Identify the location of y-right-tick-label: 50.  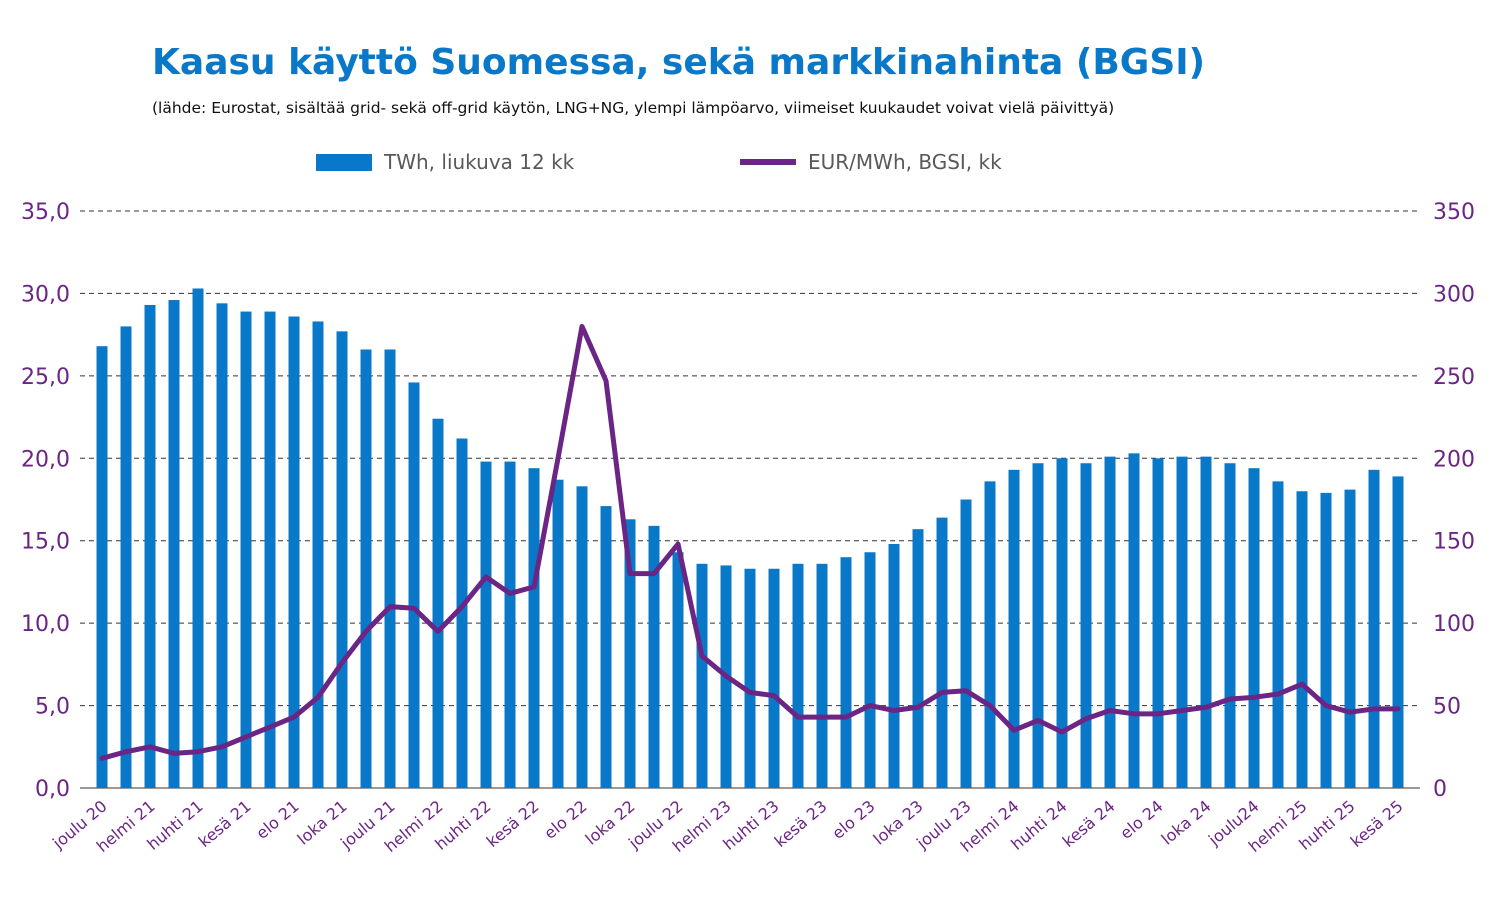
(1447, 707).